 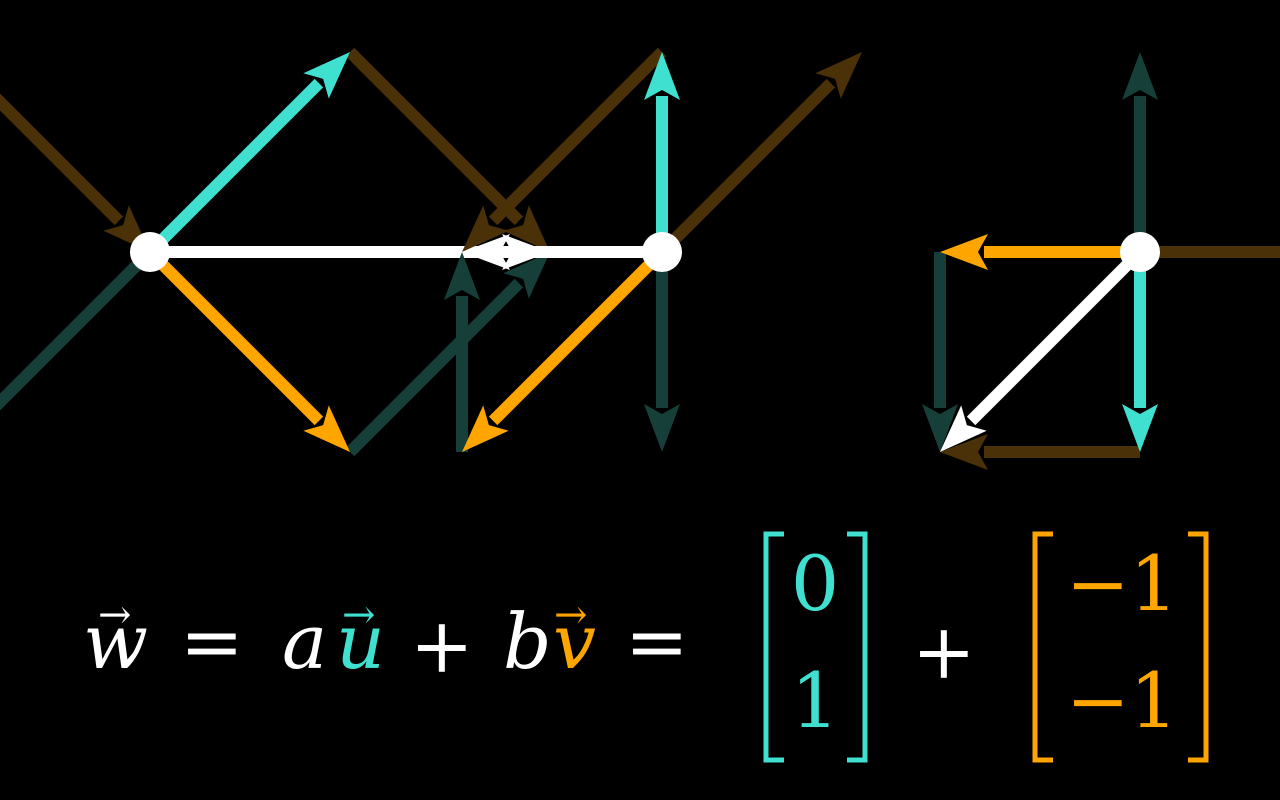 What do you see at coordinates (1122, 583) in the screenshot?
I see `v-component-x: −1` at bounding box center [1122, 583].